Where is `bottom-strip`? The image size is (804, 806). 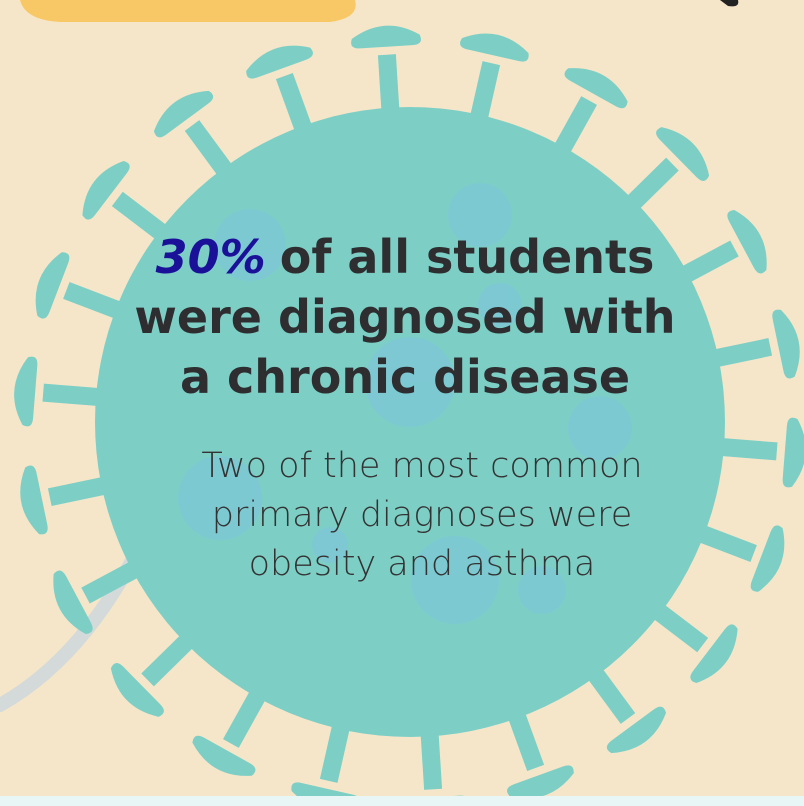
bottom-strip is located at coordinates (402, 801).